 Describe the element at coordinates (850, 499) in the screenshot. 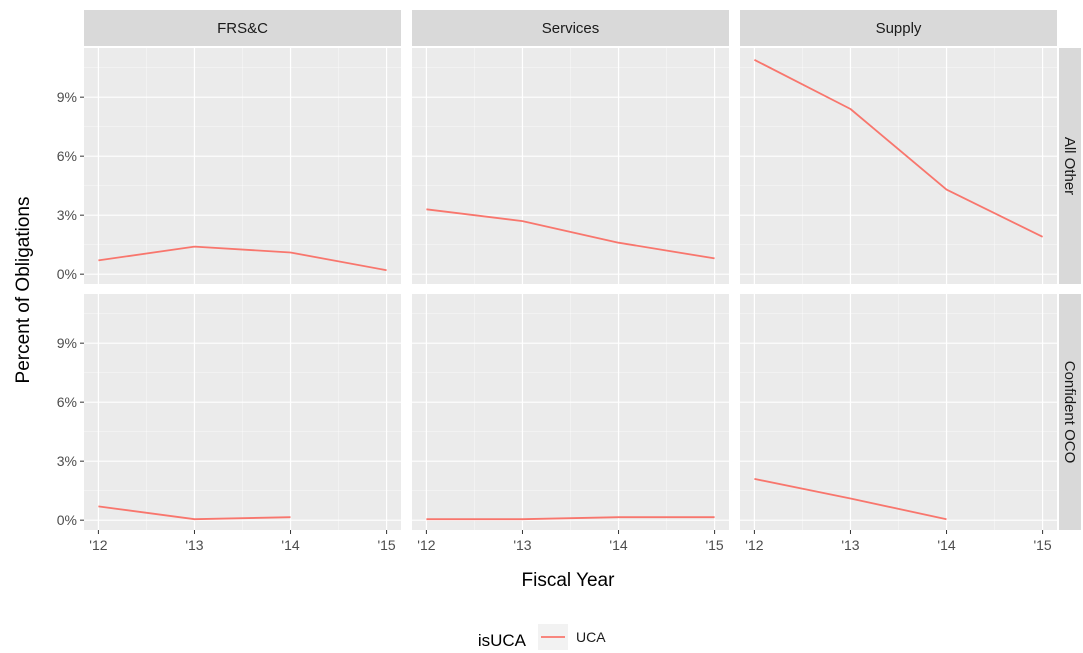

I see `series-line-uca-confident-oco-supply` at that location.